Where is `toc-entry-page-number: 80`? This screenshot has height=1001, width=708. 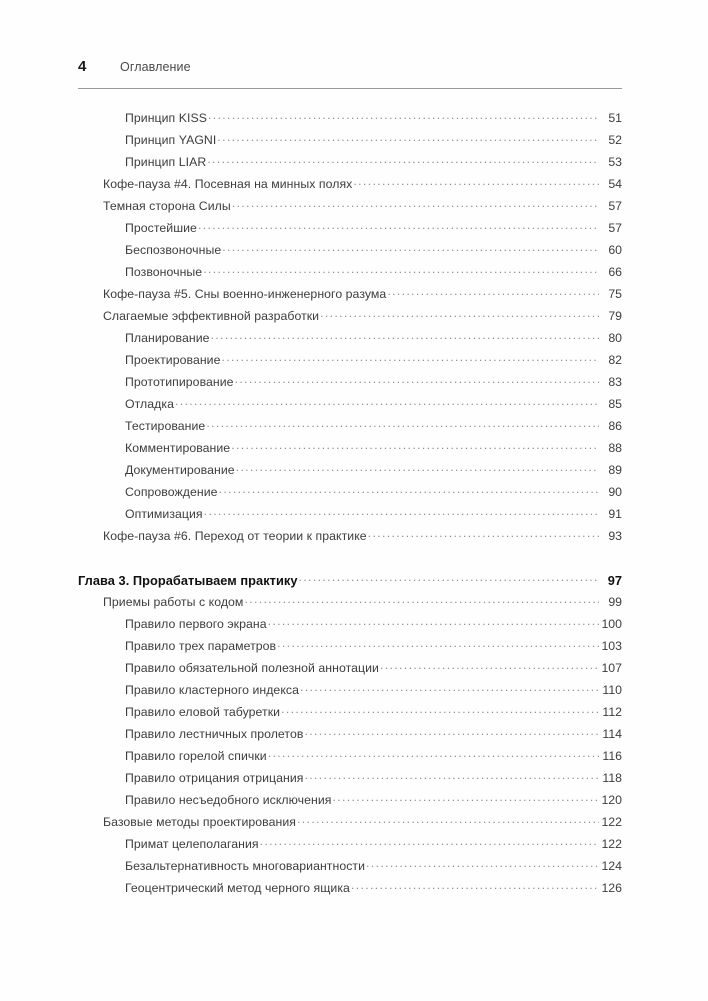
toc-entry-page-number: 80 is located at coordinates (615, 338).